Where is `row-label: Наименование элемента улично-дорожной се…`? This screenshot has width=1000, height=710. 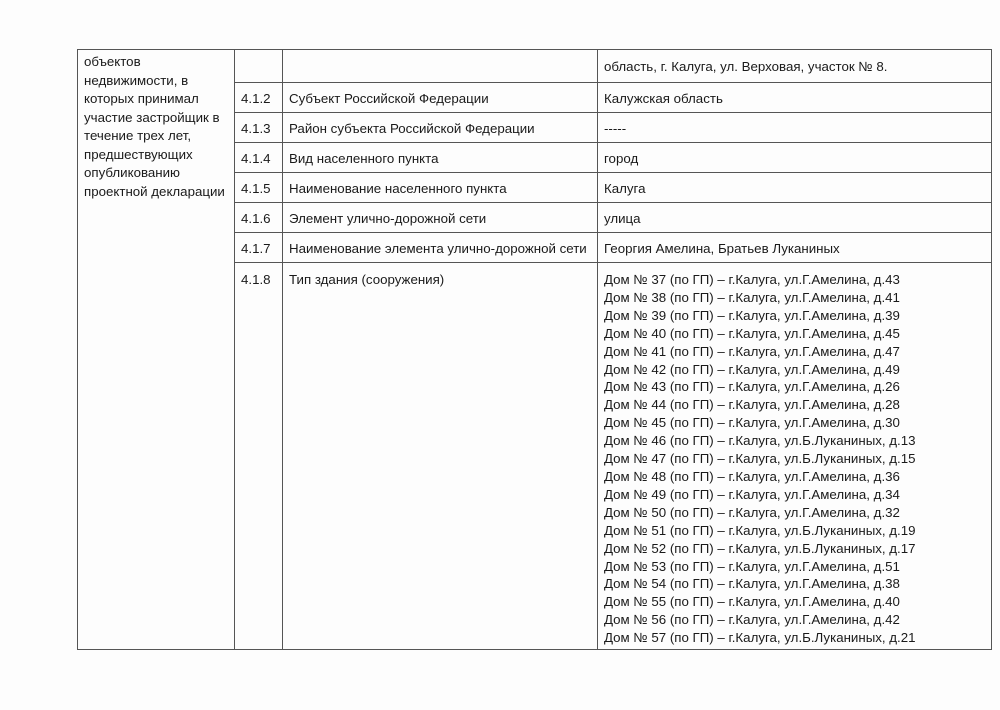
row-label: Наименование элемента улично-дорожной се… is located at coordinates (440, 247).